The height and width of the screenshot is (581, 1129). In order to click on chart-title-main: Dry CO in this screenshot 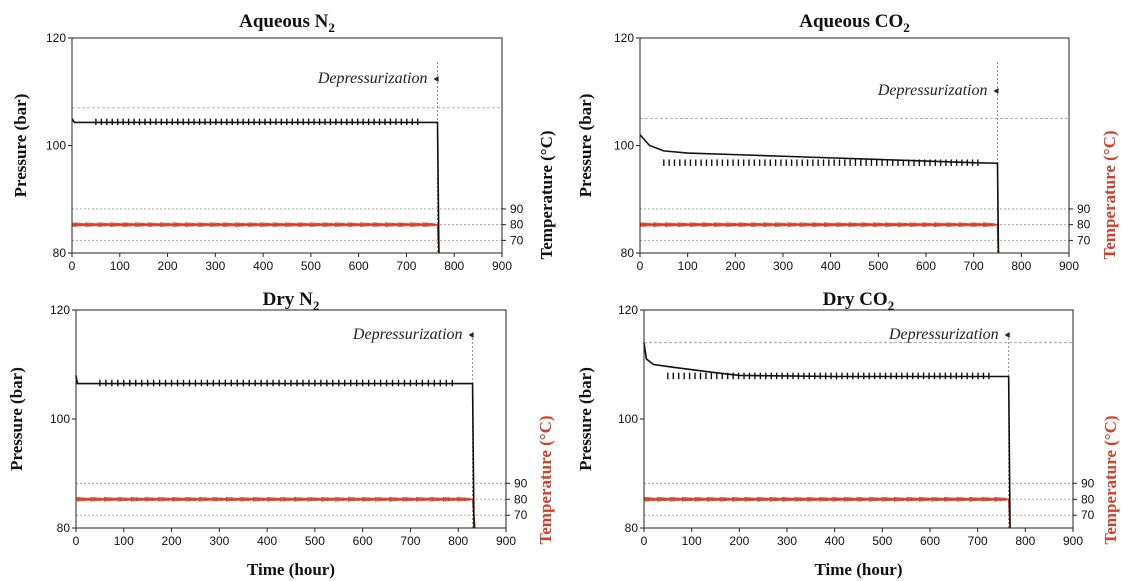, I will do `click(855, 300)`.